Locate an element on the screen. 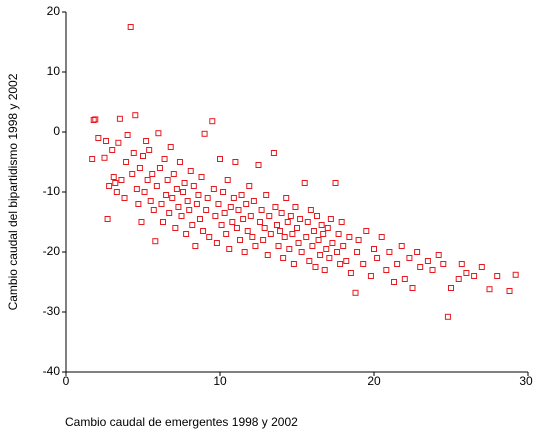  y-tick-label: -20 is located at coordinates (52, 251).